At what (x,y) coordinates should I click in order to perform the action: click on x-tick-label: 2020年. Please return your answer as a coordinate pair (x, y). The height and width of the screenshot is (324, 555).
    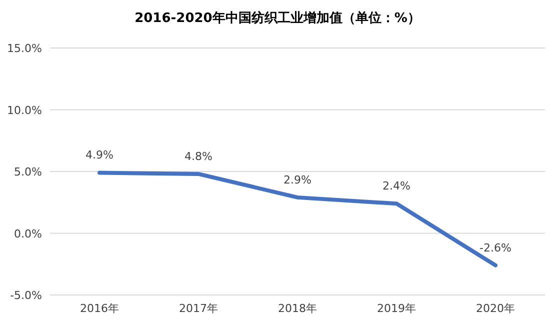
    Looking at the image, I should click on (495, 308).